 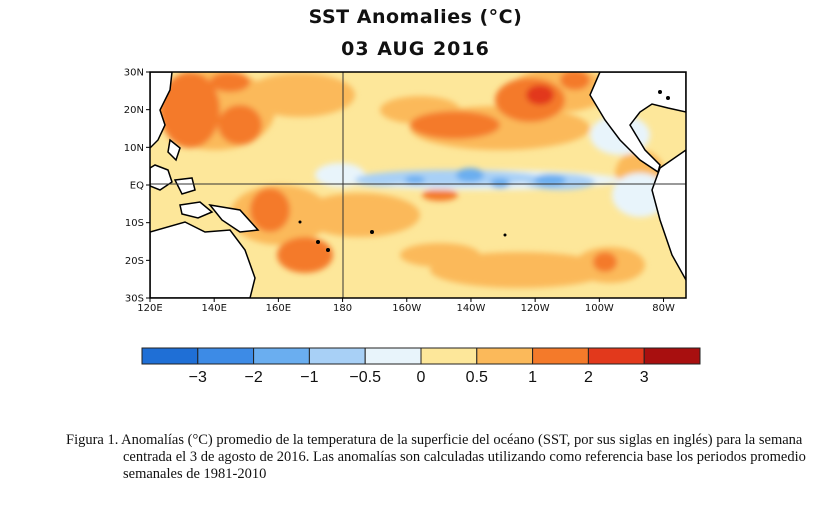 What do you see at coordinates (663, 308) in the screenshot?
I see `lon-tick-label: 80W` at bounding box center [663, 308].